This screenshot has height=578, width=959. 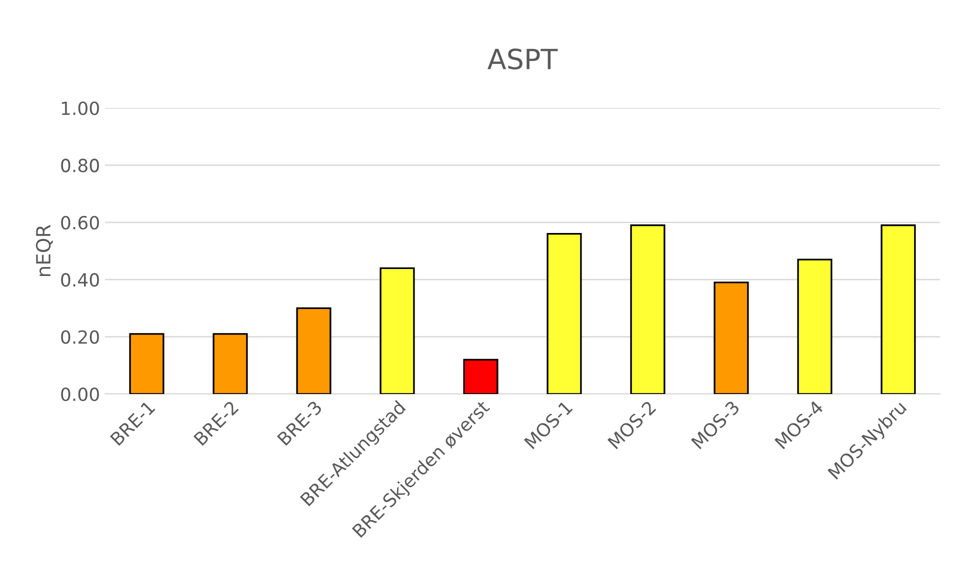 I want to click on y-tick-label: 0.00, so click(x=80, y=394).